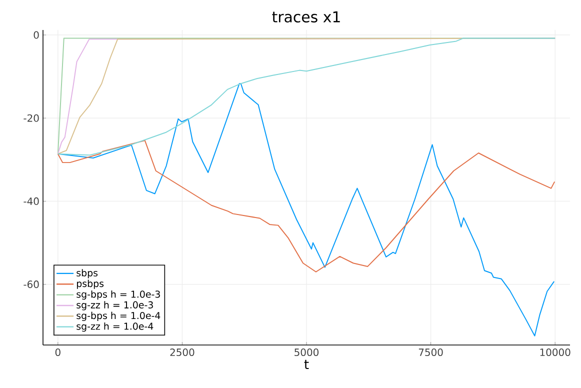 The height and width of the screenshot is (388, 581). What do you see at coordinates (118, 295) in the screenshot?
I see `legend-label: sg-bps h = 1.0e-3` at bounding box center [118, 295].